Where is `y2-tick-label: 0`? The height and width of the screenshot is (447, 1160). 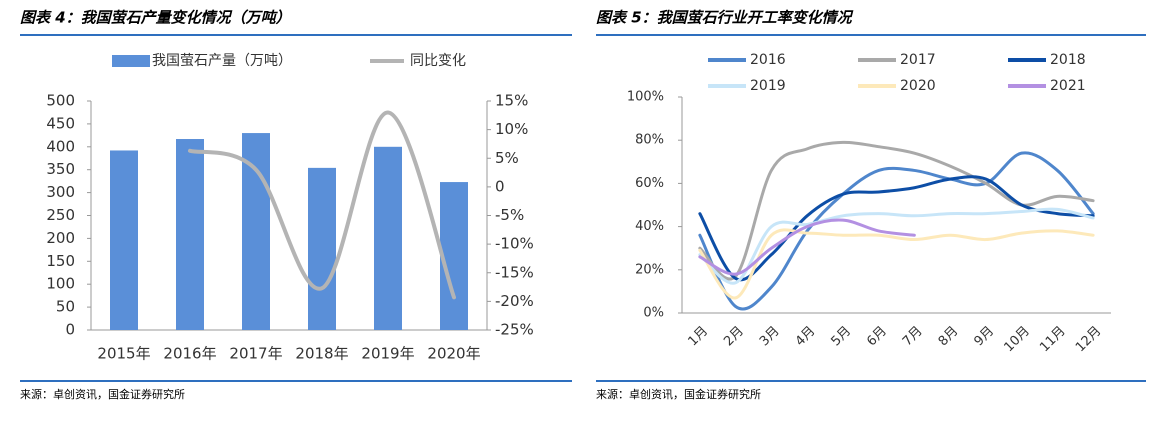 y2-tick-label: 0 is located at coordinates (500, 186).